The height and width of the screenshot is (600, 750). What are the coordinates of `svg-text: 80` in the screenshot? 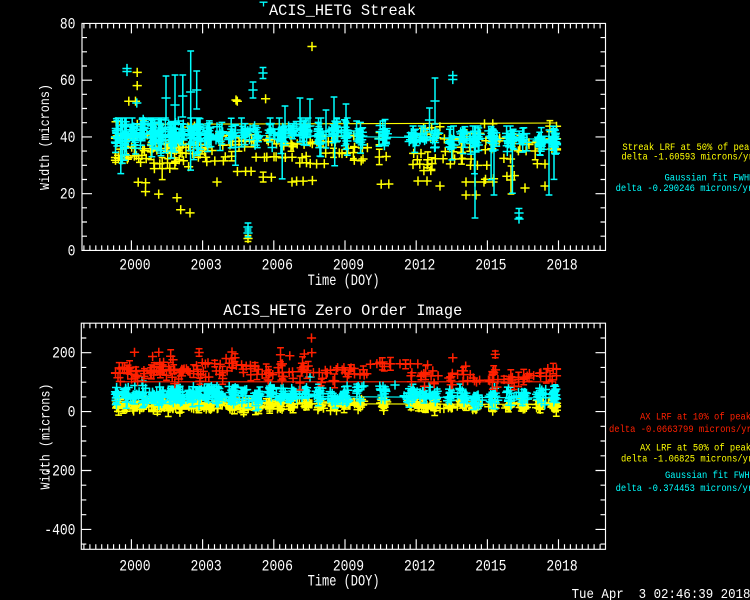 It's located at (68, 24).